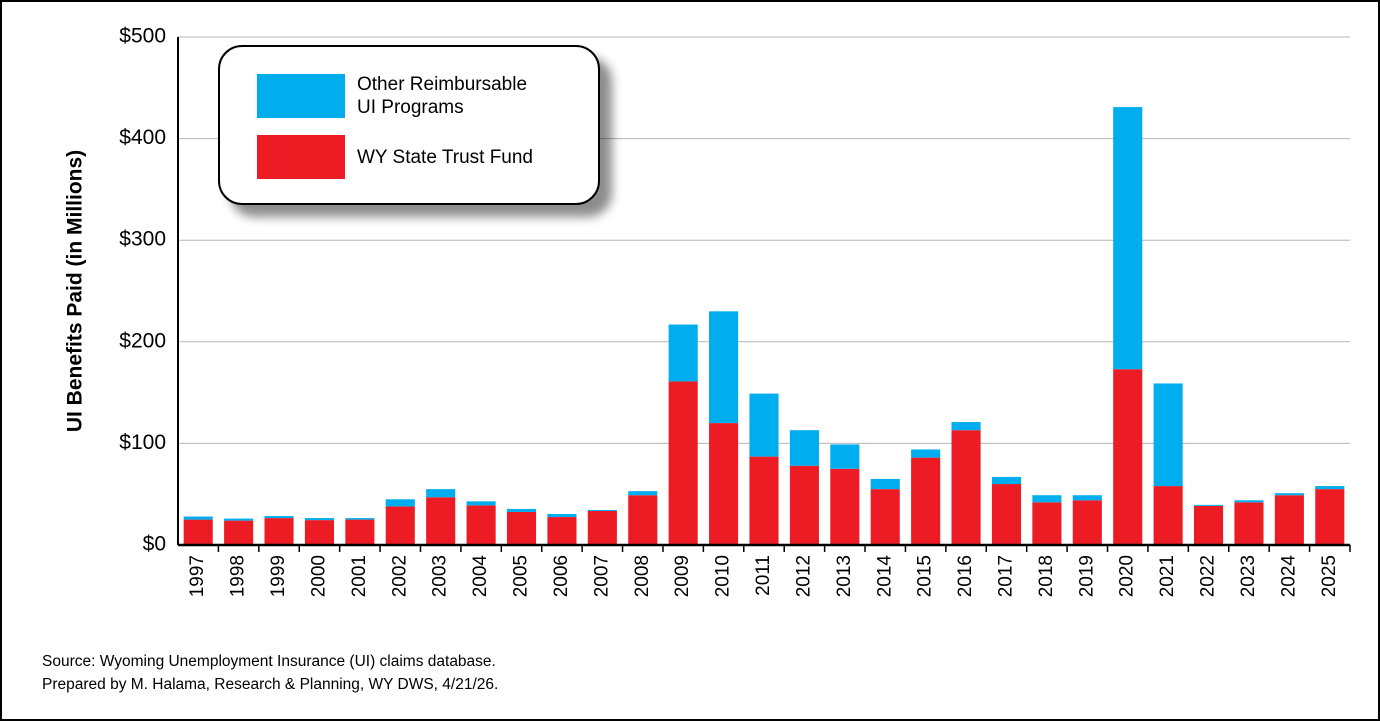  What do you see at coordinates (925, 576) in the screenshot?
I see `x-tick-label: 2015` at bounding box center [925, 576].